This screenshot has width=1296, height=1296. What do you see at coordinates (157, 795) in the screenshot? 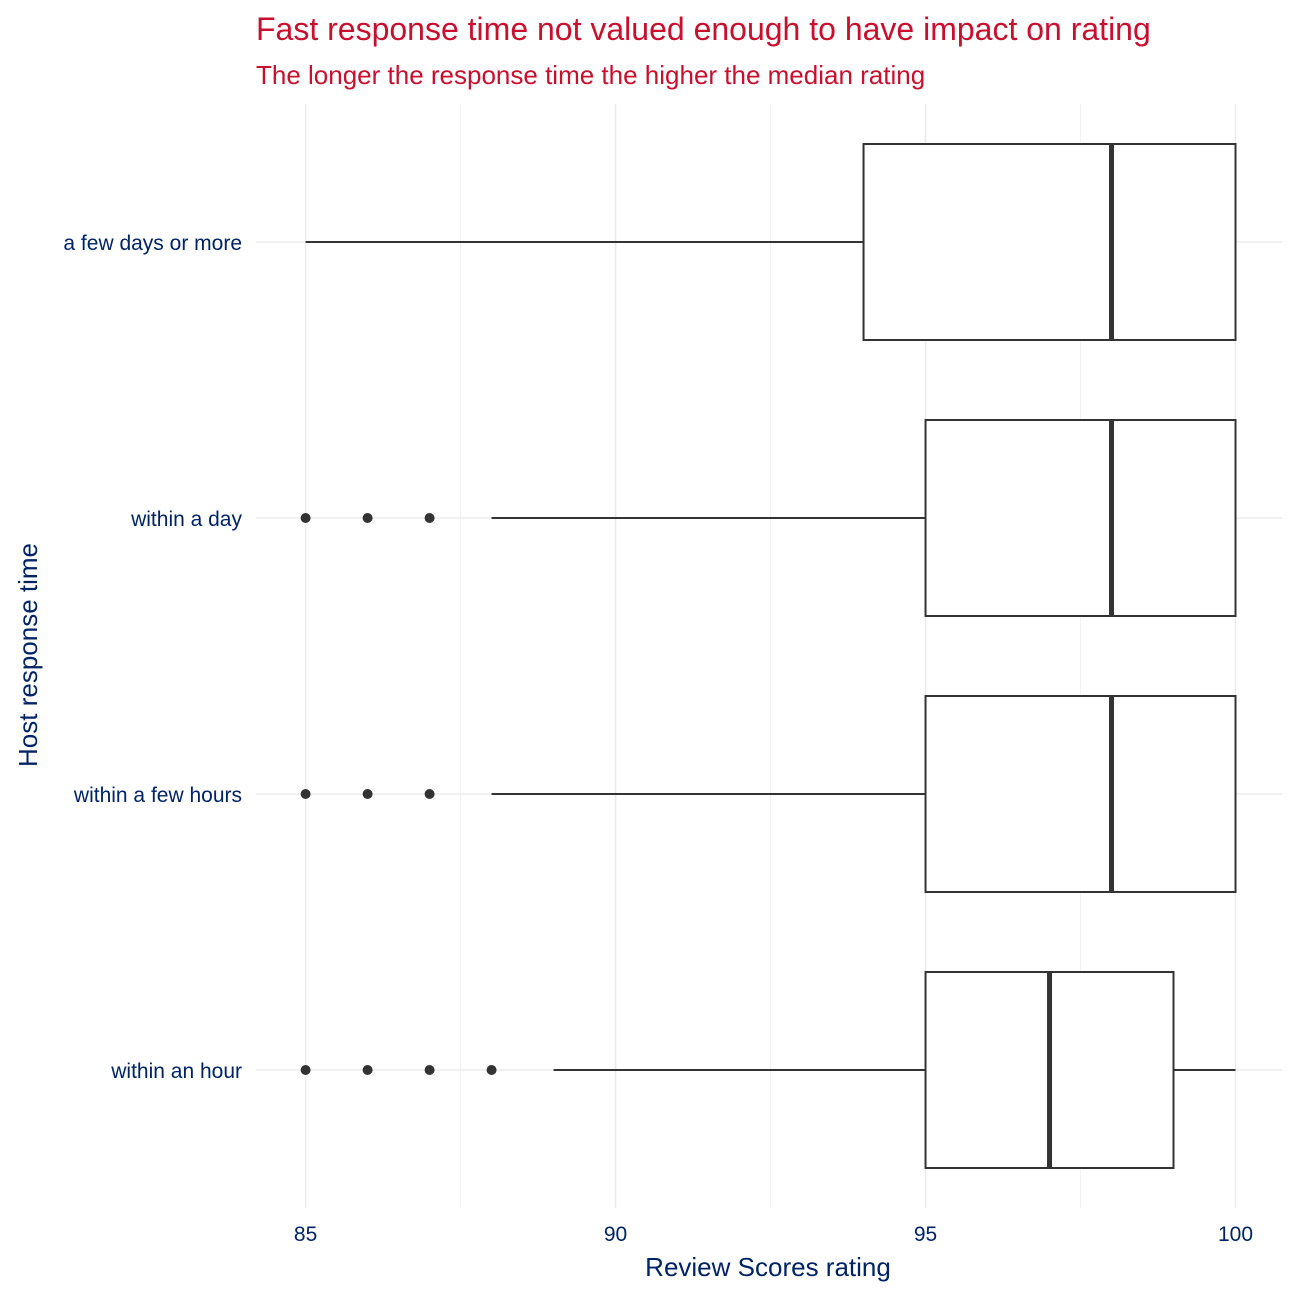
I see `y-tick-label: within a few hours` at bounding box center [157, 795].